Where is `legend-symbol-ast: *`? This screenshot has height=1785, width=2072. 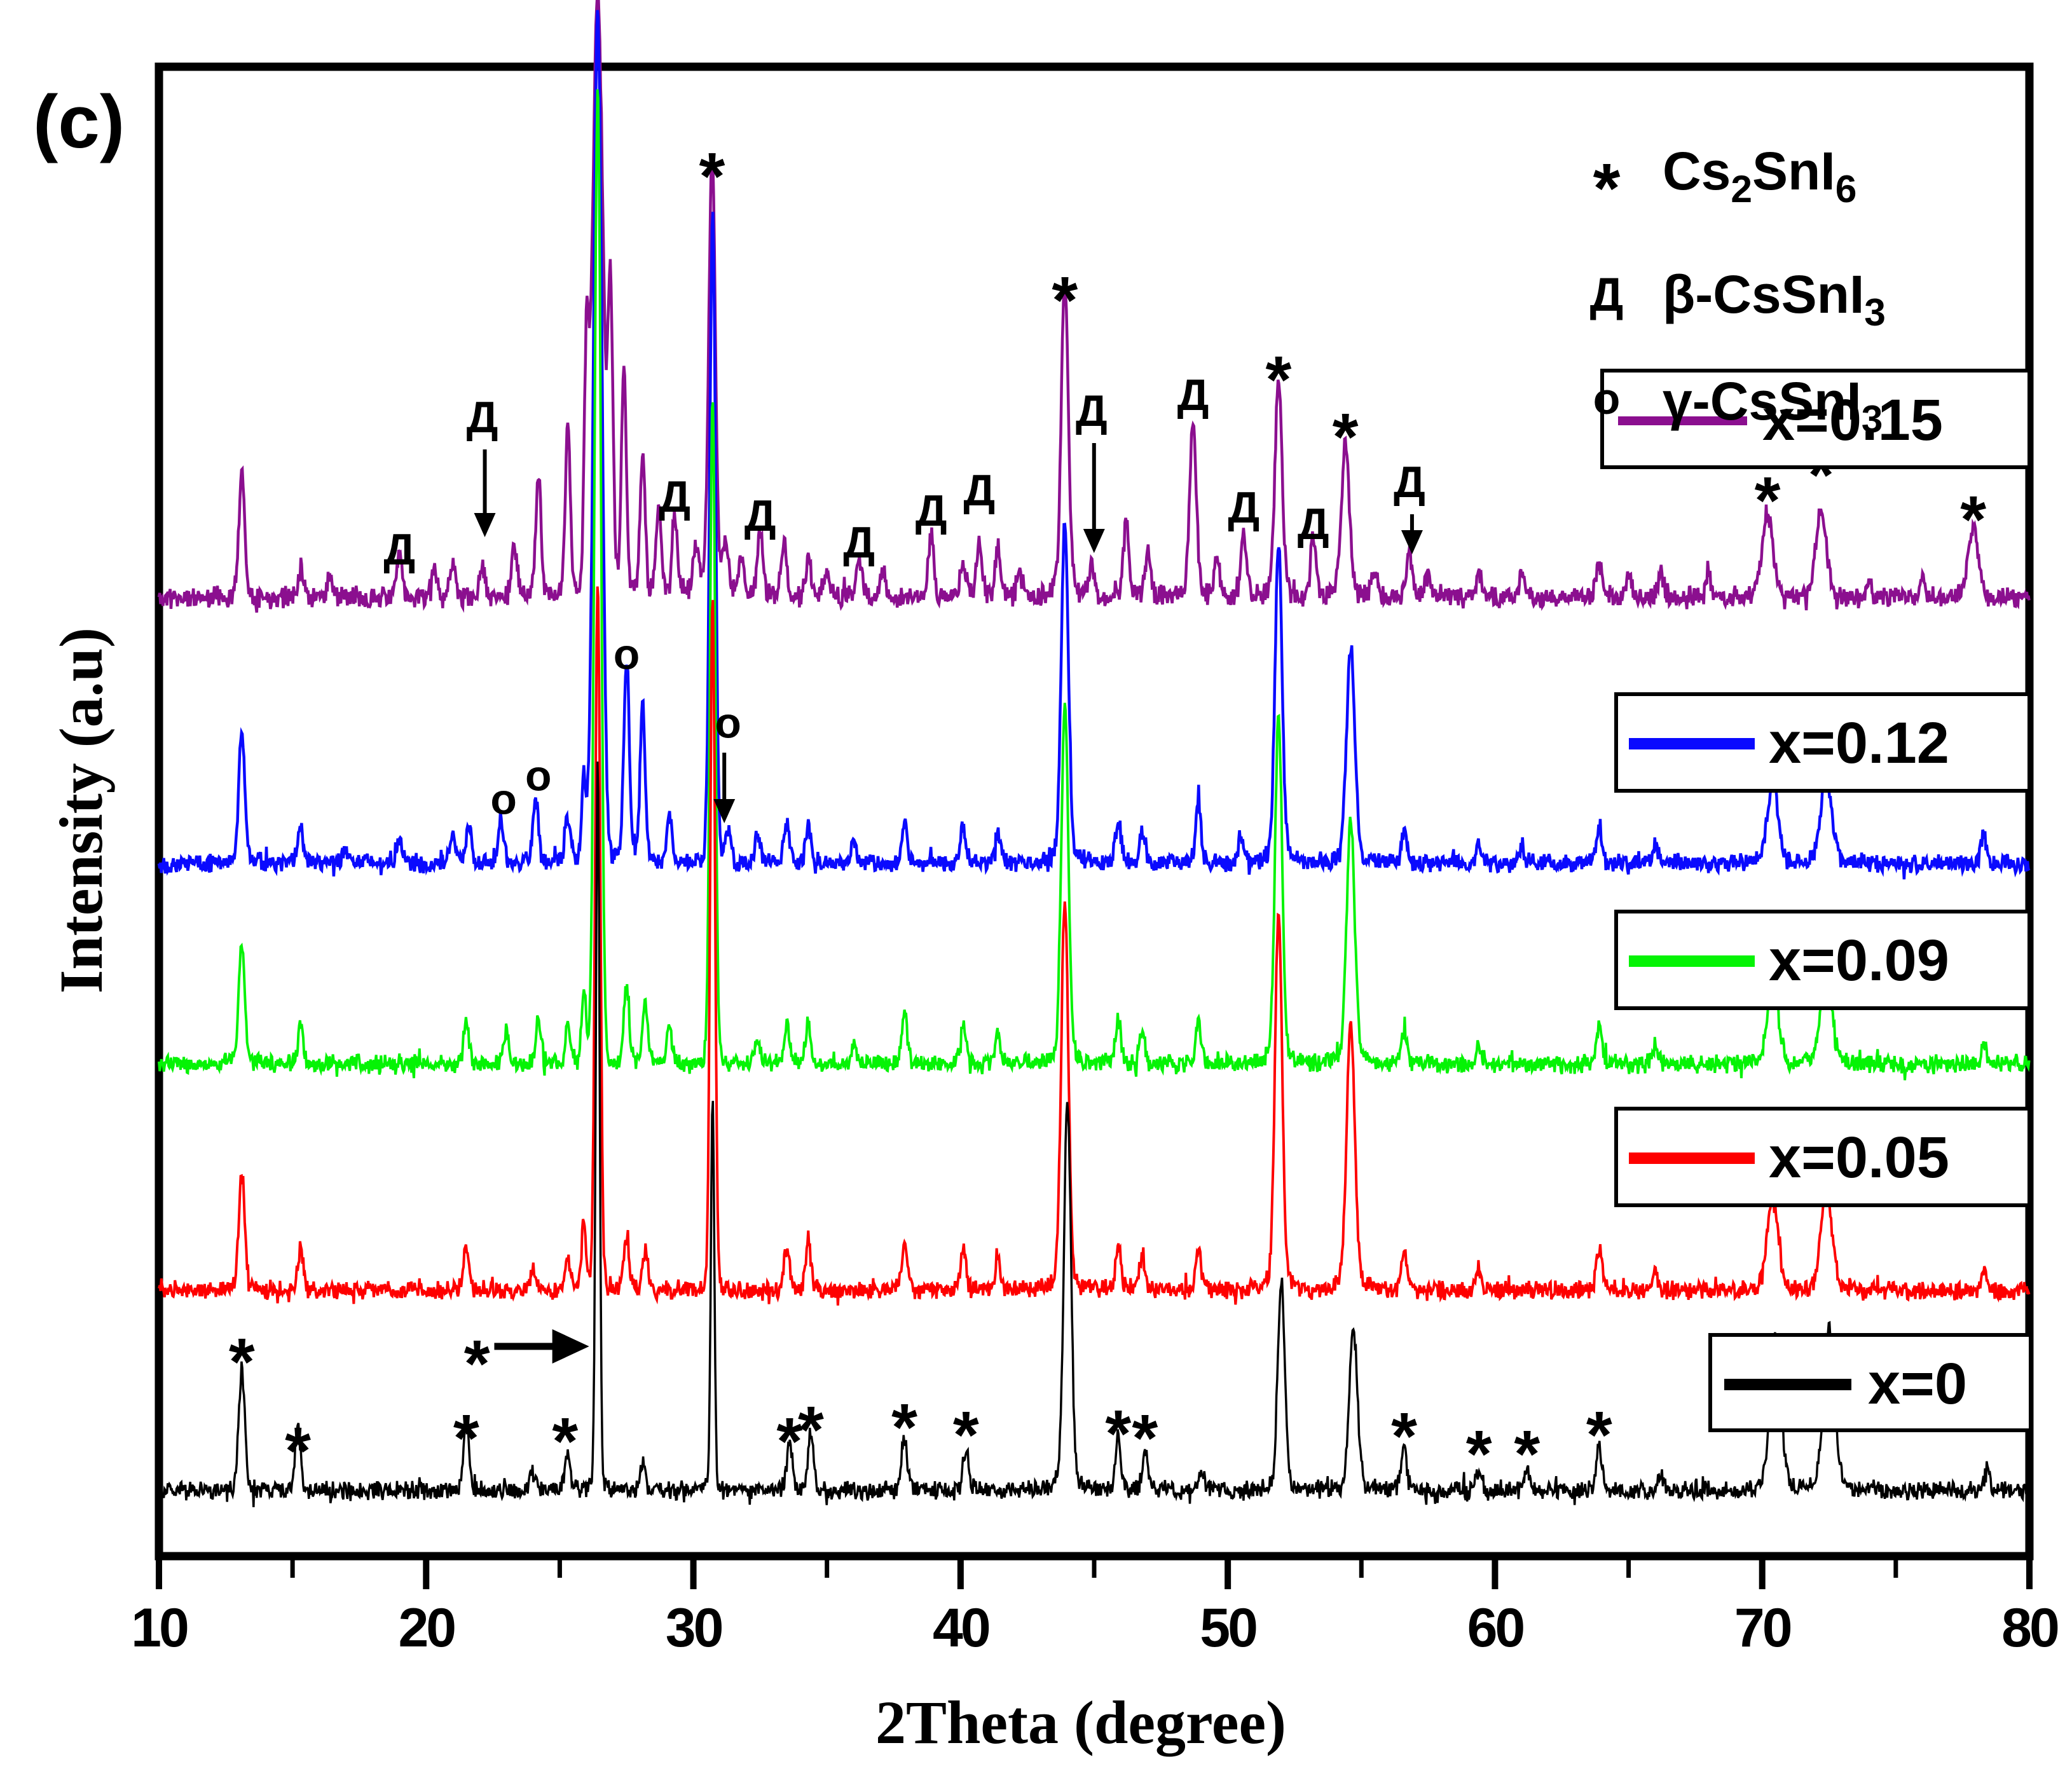 legend-symbol-ast: * is located at coordinates (1607, 188).